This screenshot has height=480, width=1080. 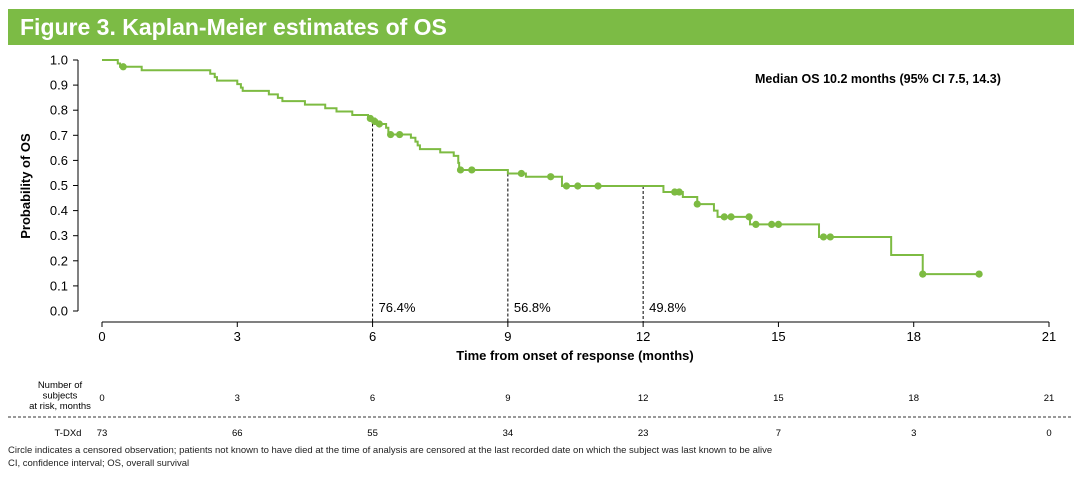 I want to click on x-tick-label: 18, so click(x=913, y=336).